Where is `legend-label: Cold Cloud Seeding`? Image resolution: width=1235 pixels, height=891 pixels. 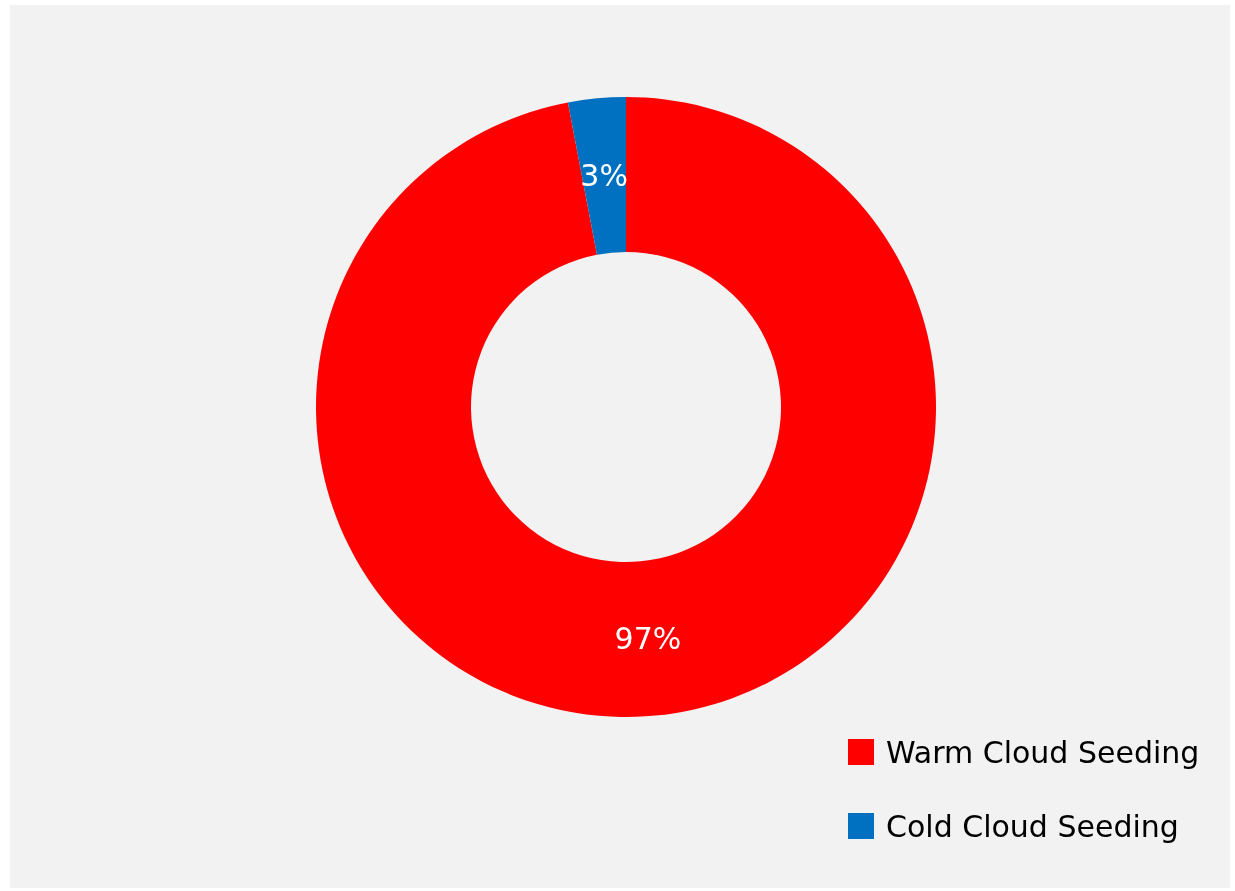
legend-label: Cold Cloud Seeding is located at coordinates (1032, 826).